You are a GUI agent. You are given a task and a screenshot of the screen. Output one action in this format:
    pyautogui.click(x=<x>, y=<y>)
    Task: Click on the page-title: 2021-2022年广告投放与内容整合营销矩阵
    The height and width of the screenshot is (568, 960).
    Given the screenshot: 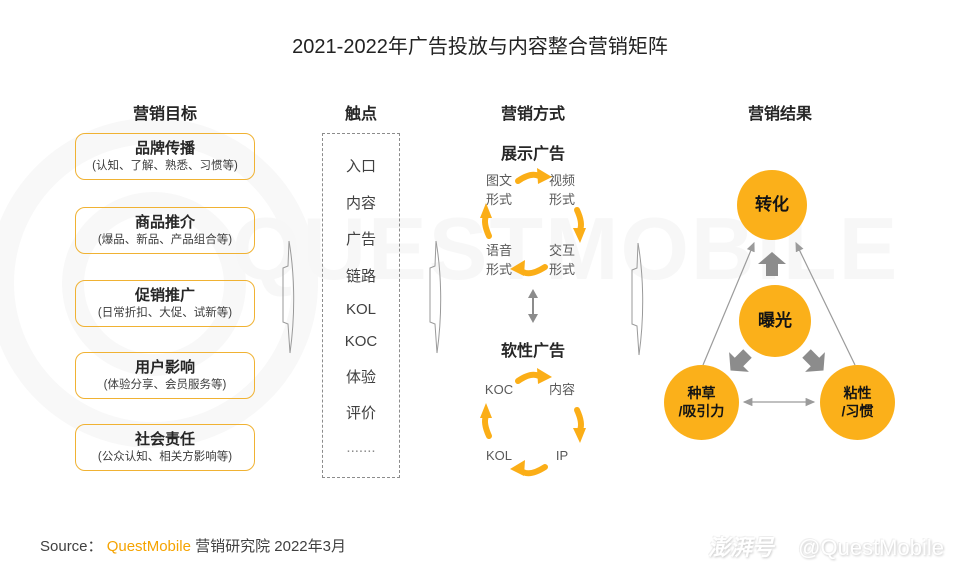 What is the action you would take?
    pyautogui.click(x=480, y=47)
    